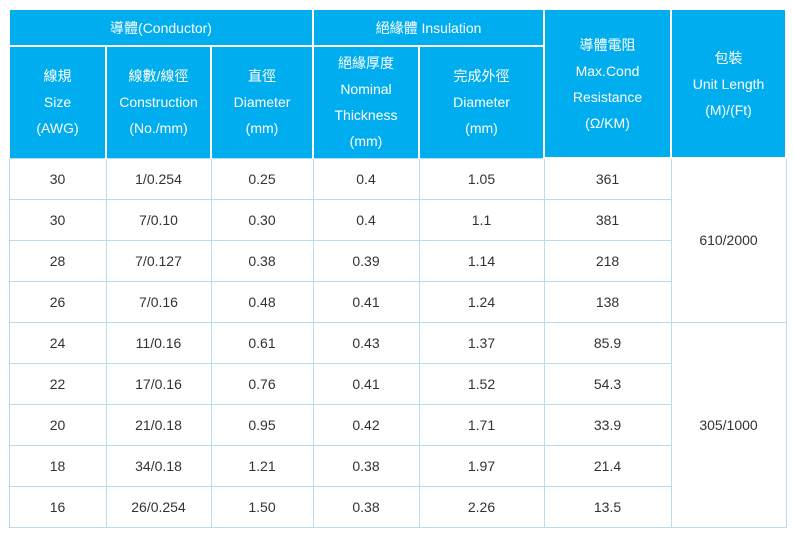 This screenshot has height=534, width=793. What do you see at coordinates (57, 383) in the screenshot?
I see `cell-size: 22` at bounding box center [57, 383].